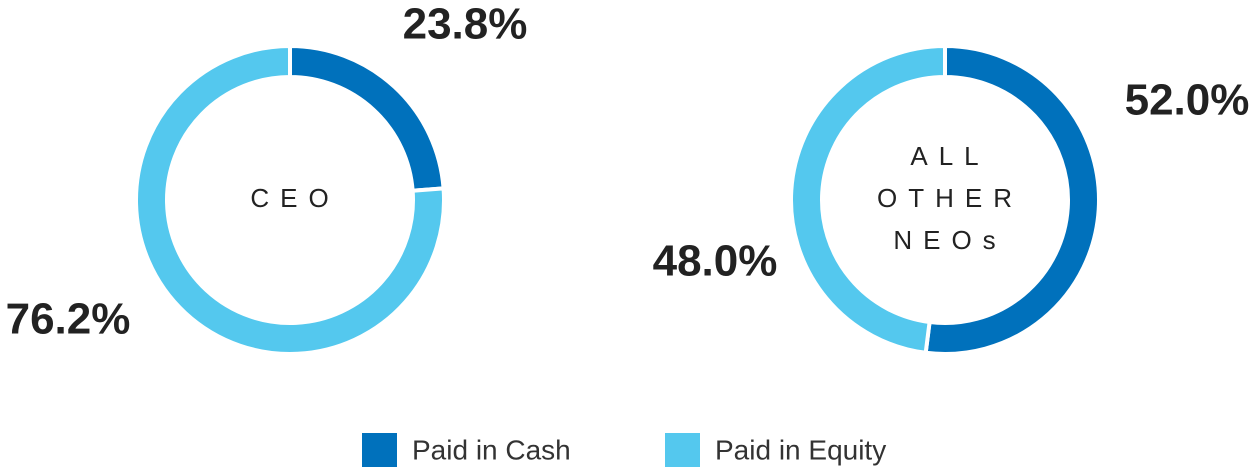  I want to click on center-label: CEO, so click(294, 198).